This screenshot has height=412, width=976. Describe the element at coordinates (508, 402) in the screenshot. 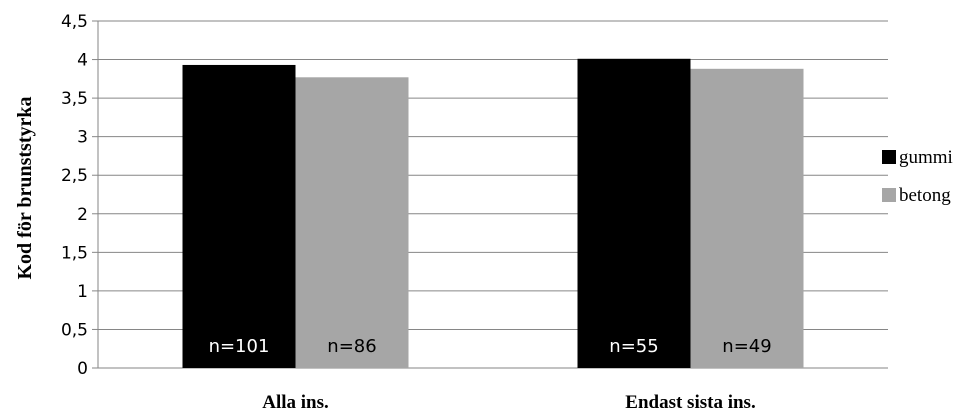

I see `x-axis-categories: Alla ins. Endast sista ins.` at that location.